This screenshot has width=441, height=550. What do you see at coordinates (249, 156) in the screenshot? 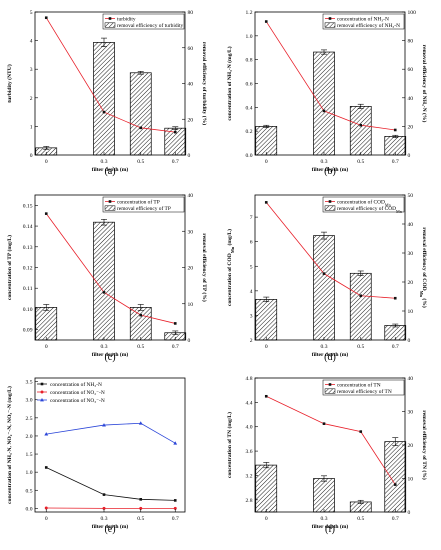
I see `ytick-label-b: 0.0` at bounding box center [249, 156].